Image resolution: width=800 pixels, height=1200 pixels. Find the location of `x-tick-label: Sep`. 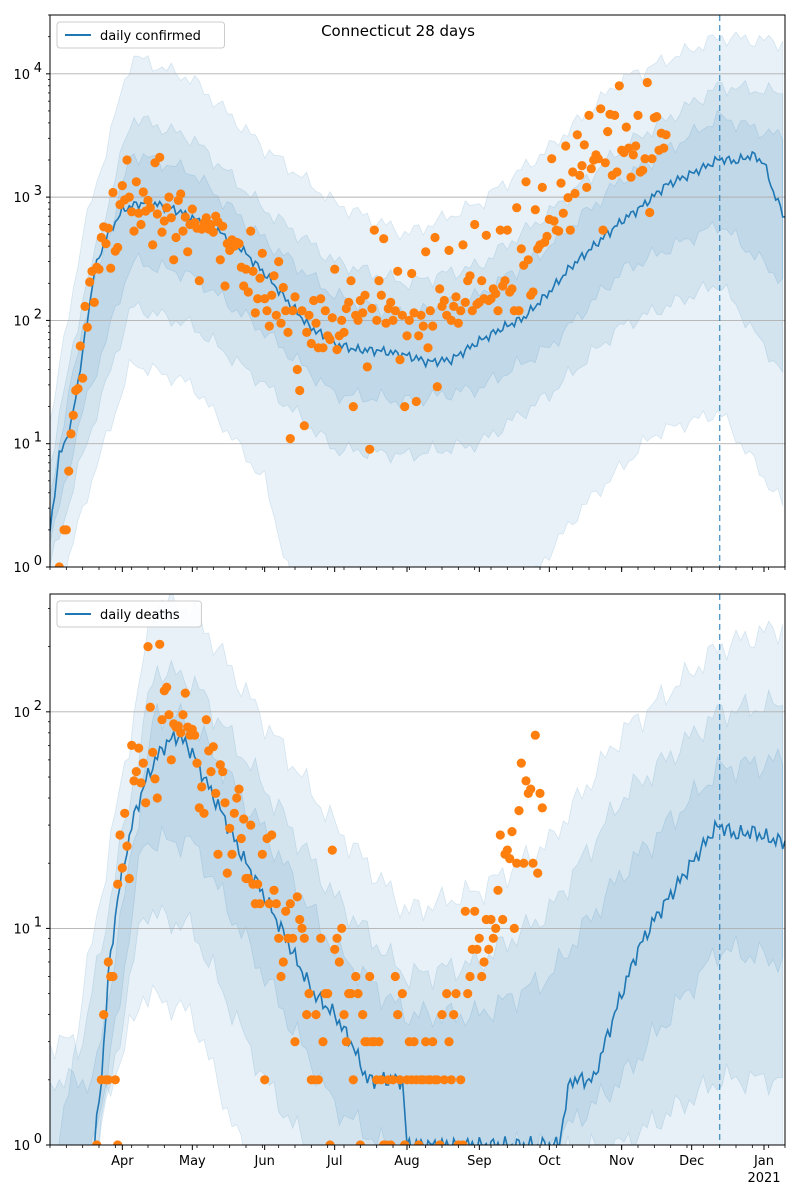

x-tick-label: Sep is located at coordinates (479, 1161).